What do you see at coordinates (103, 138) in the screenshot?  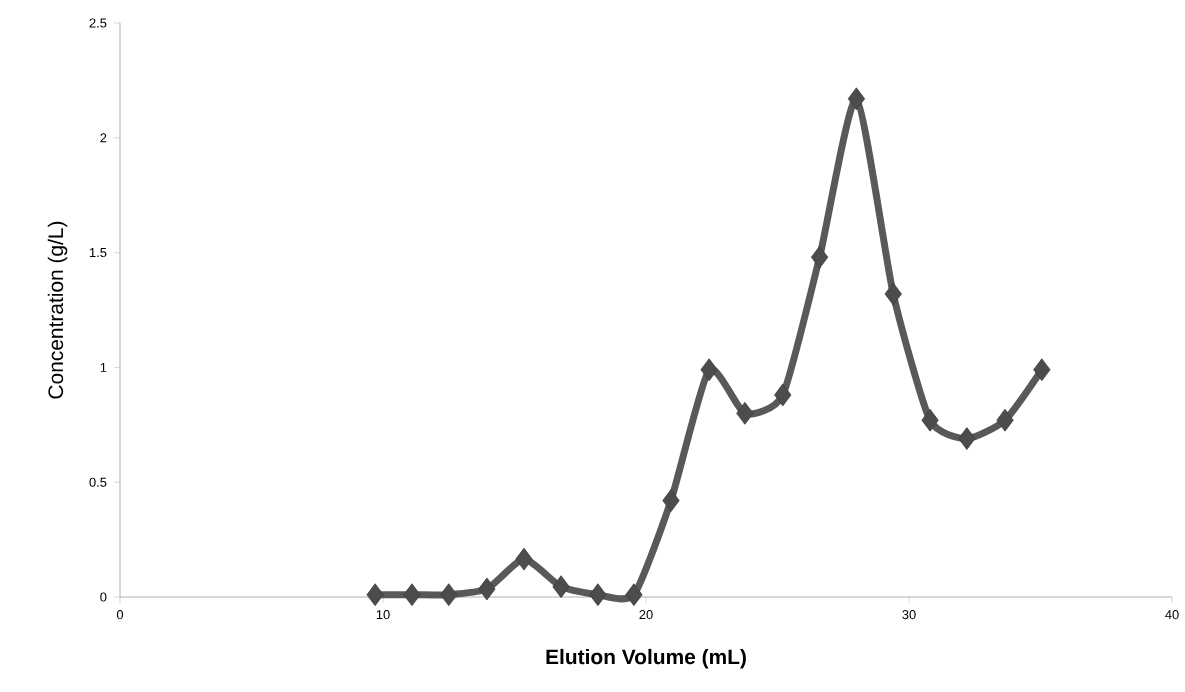 I see `y-tick-label: 2` at bounding box center [103, 138].